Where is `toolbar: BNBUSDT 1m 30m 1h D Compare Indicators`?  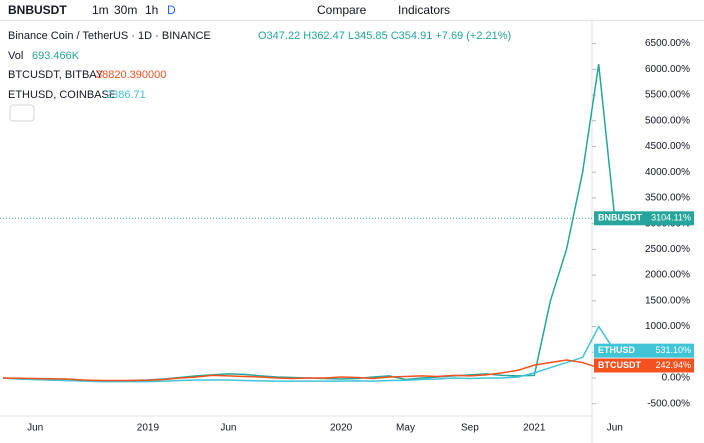 toolbar: BNBUSDT 1m 30m 1h D Compare Indicators is located at coordinates (352, 10).